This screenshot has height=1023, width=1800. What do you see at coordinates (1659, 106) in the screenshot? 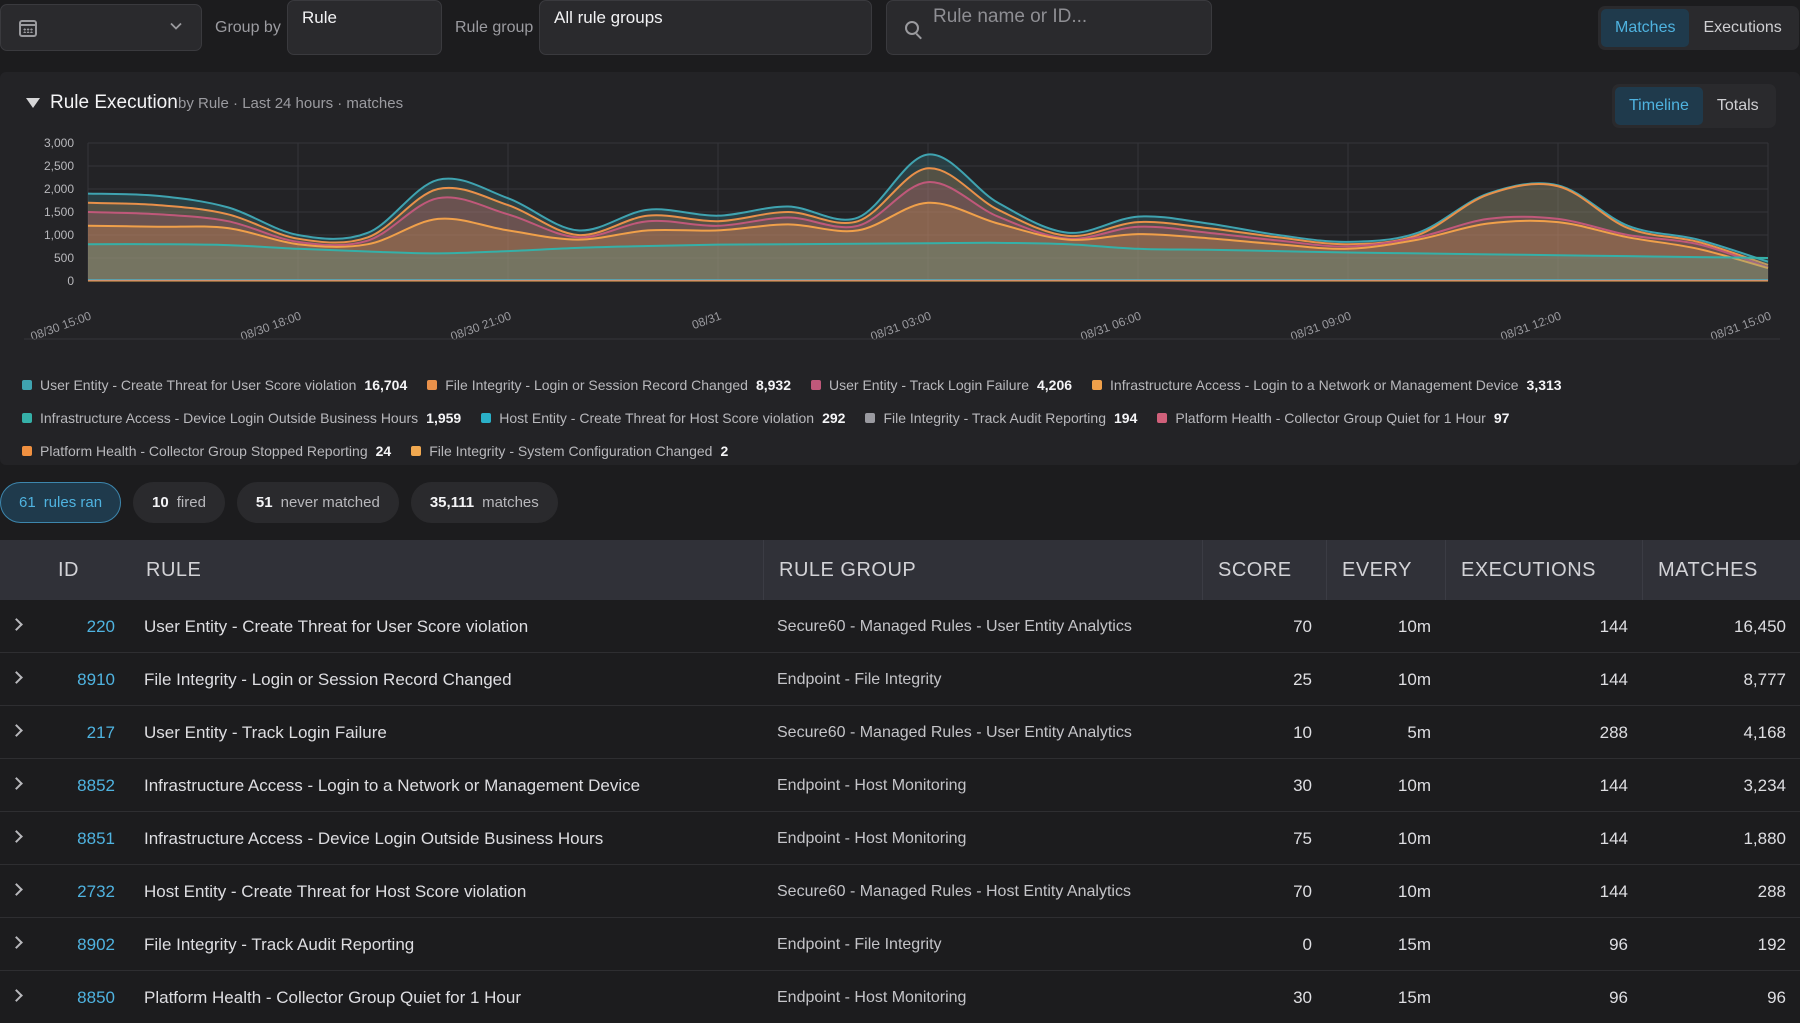
I see `chart-mode-timeline: Timeline` at bounding box center [1659, 106].